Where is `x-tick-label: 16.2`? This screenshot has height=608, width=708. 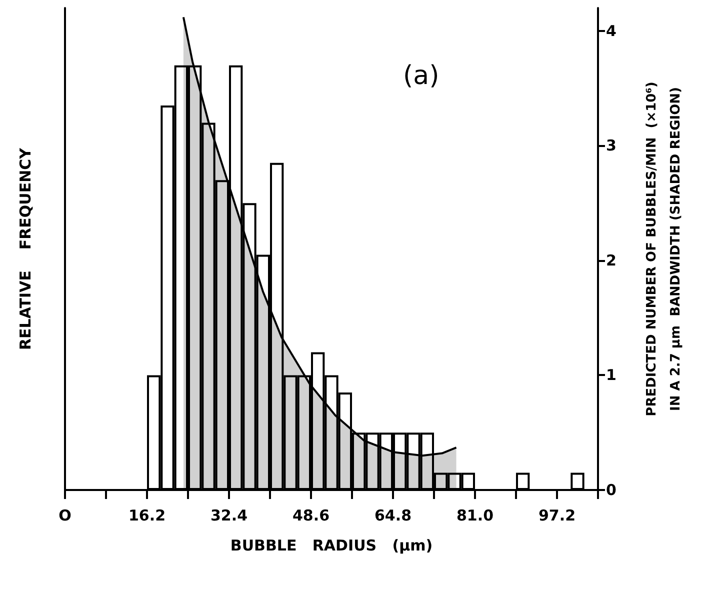 x-tick-label: 16.2 is located at coordinates (147, 515).